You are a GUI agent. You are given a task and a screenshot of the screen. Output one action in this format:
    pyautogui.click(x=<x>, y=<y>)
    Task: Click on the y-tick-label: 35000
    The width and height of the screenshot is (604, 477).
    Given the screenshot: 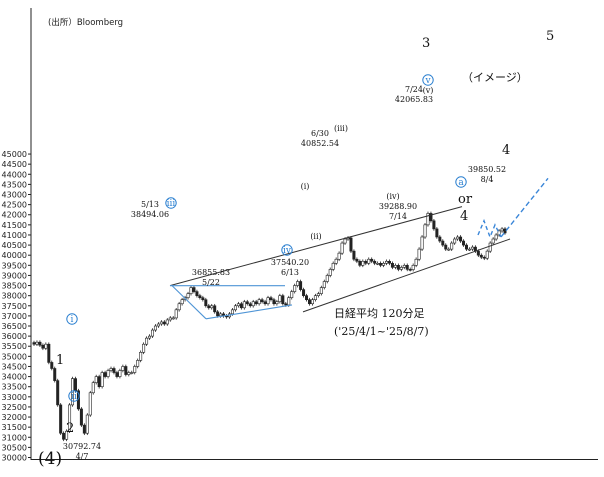 What is the action you would take?
    pyautogui.click(x=14, y=356)
    